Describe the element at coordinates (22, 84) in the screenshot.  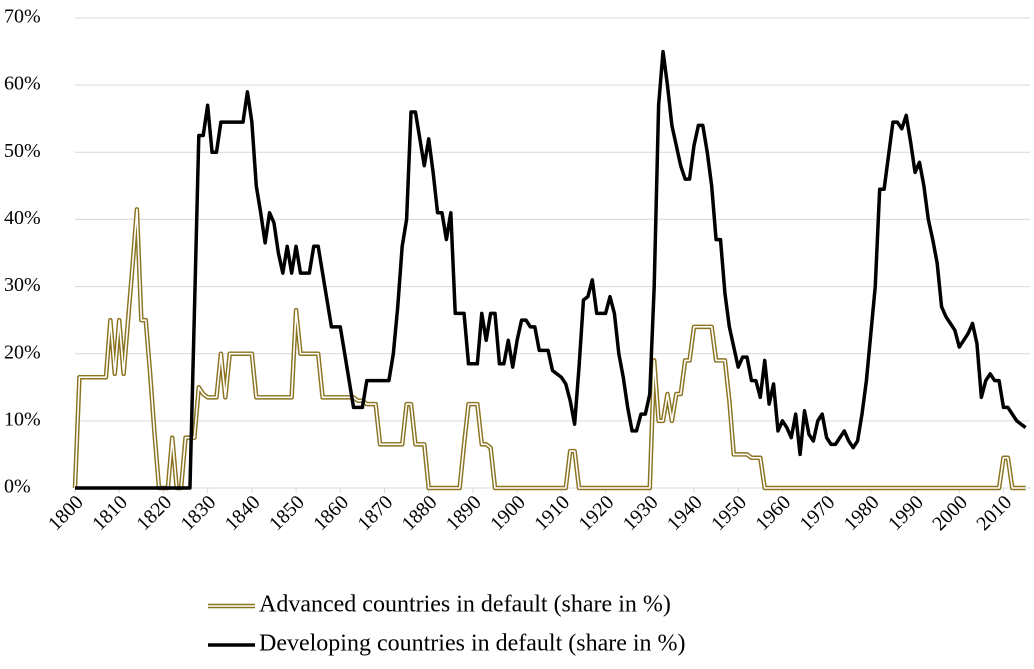
I see `y-tick-label: 60%` at that location.